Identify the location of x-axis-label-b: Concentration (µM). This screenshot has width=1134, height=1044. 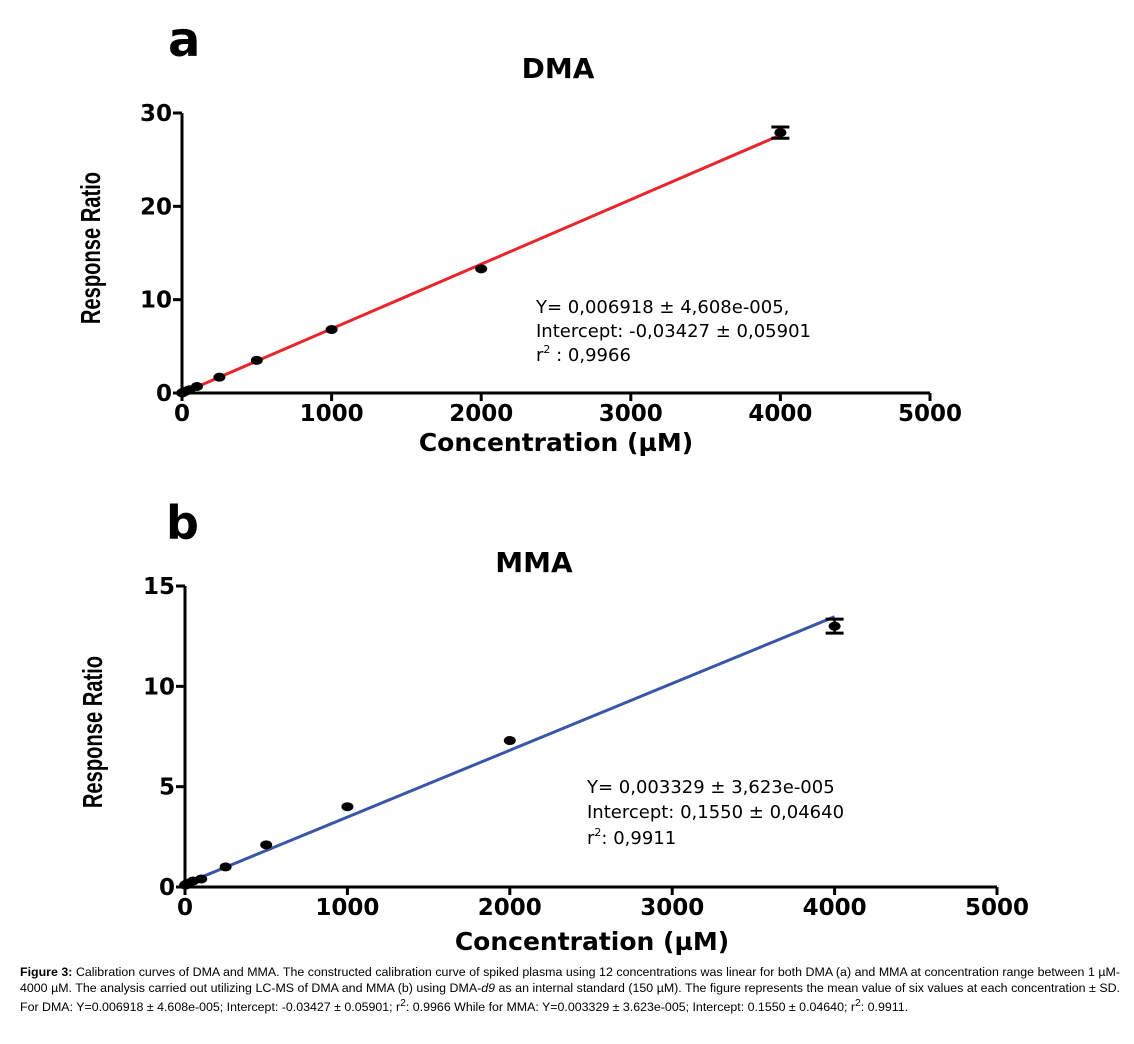
(592, 941).